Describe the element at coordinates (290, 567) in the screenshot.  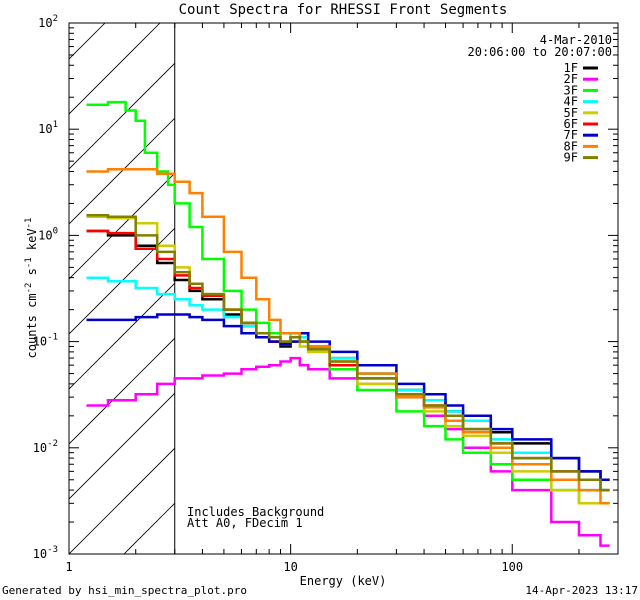
I see `x-tick-label: 10` at that location.